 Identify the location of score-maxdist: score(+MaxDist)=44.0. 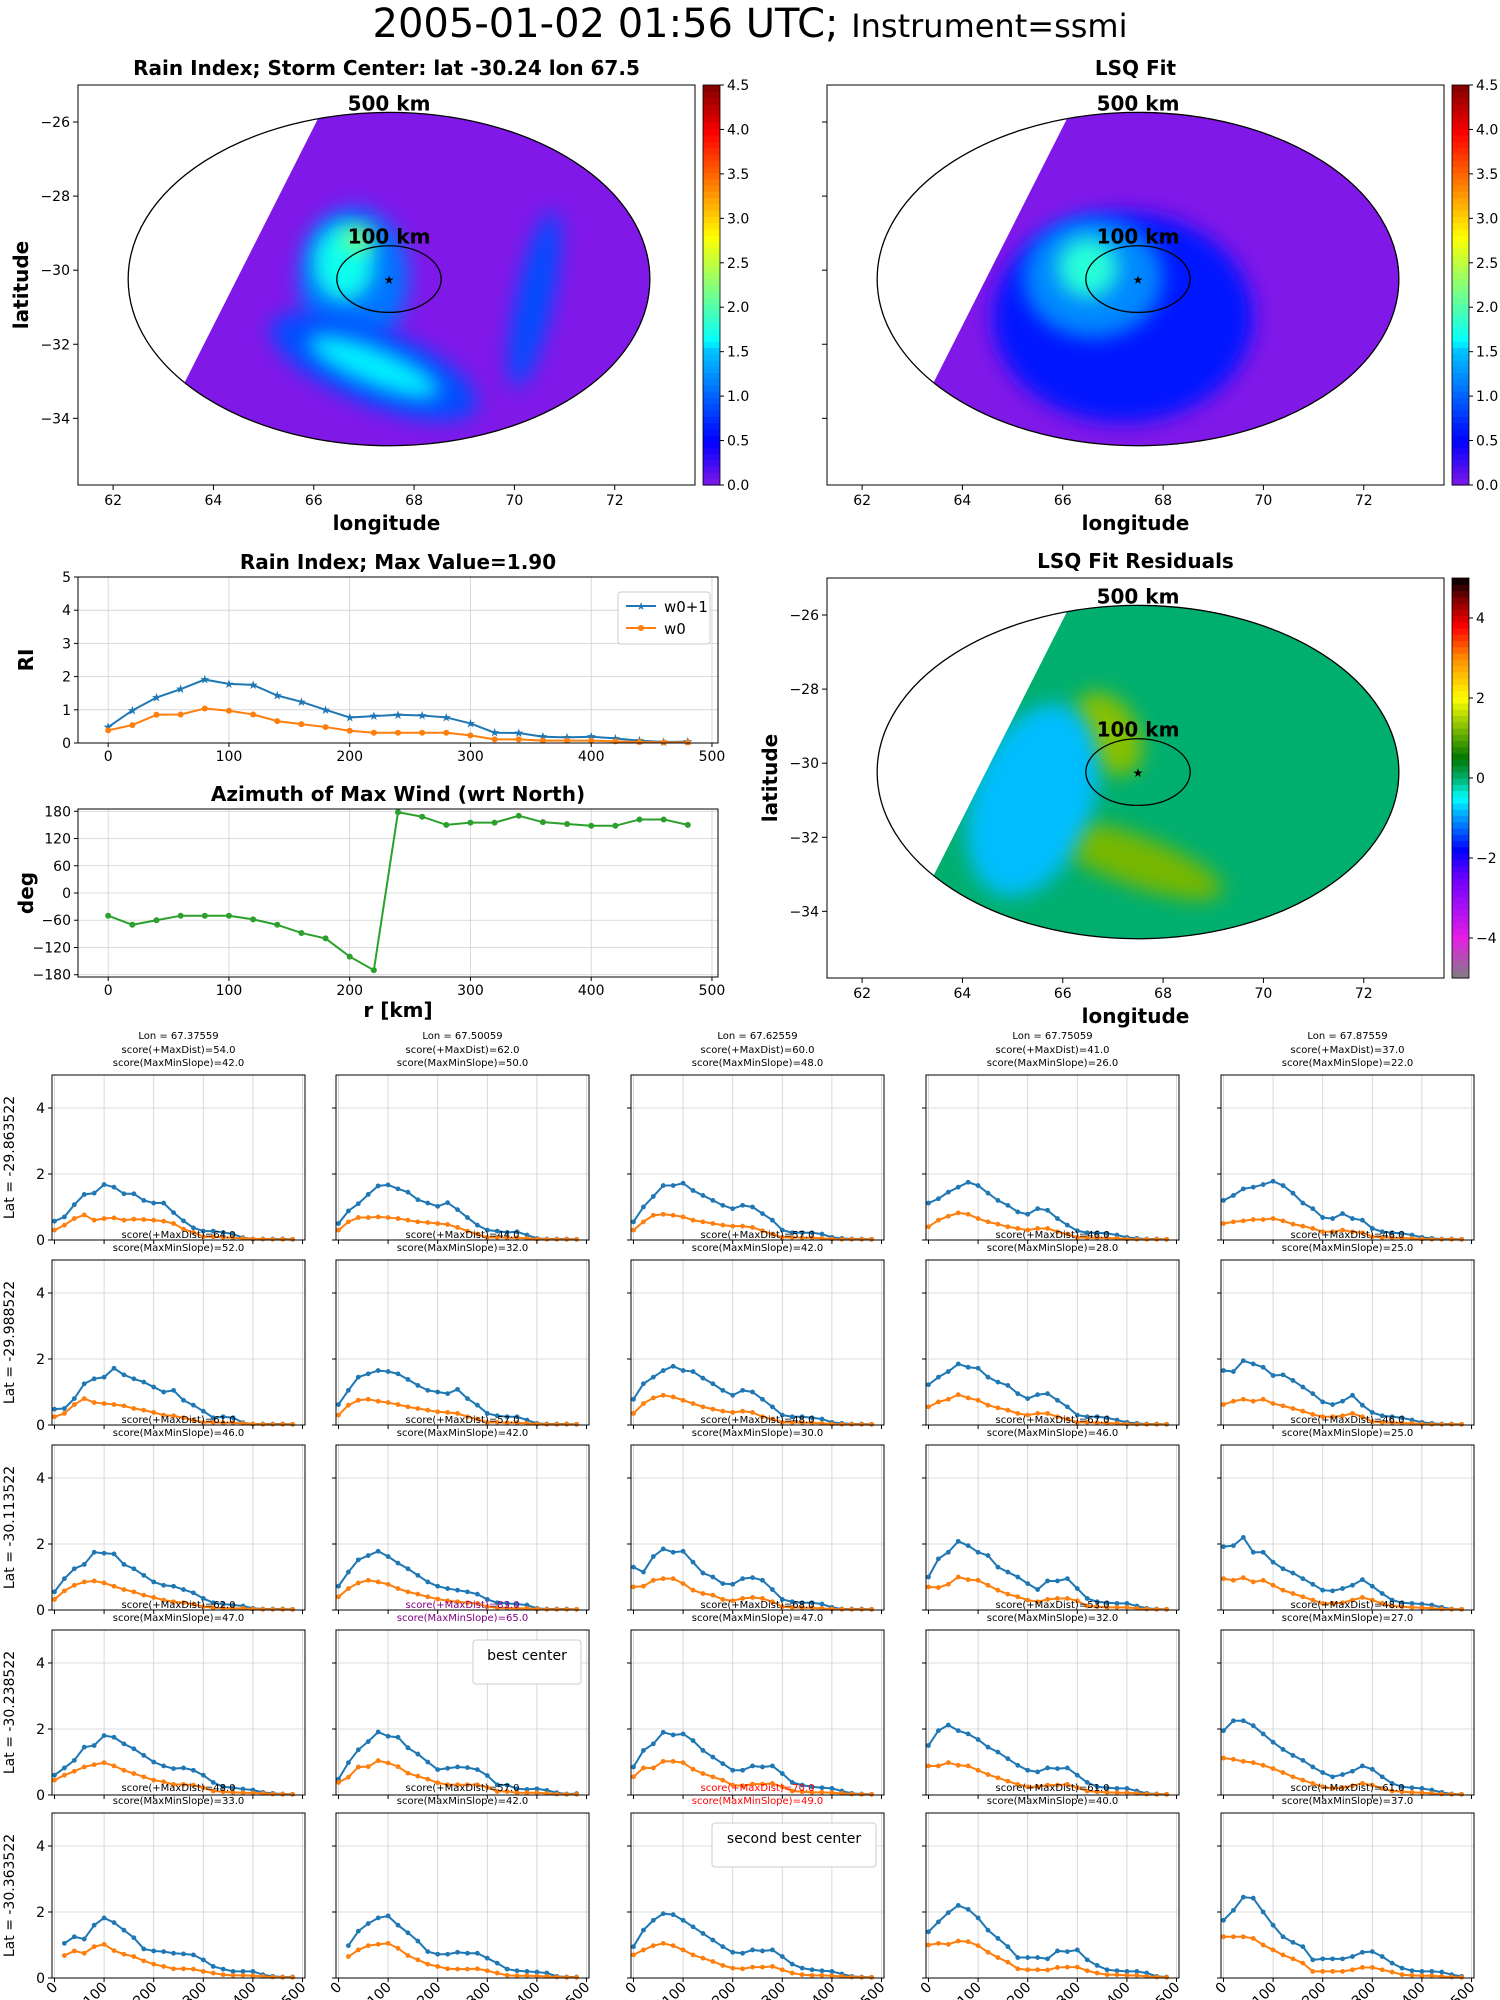
(463, 1235).